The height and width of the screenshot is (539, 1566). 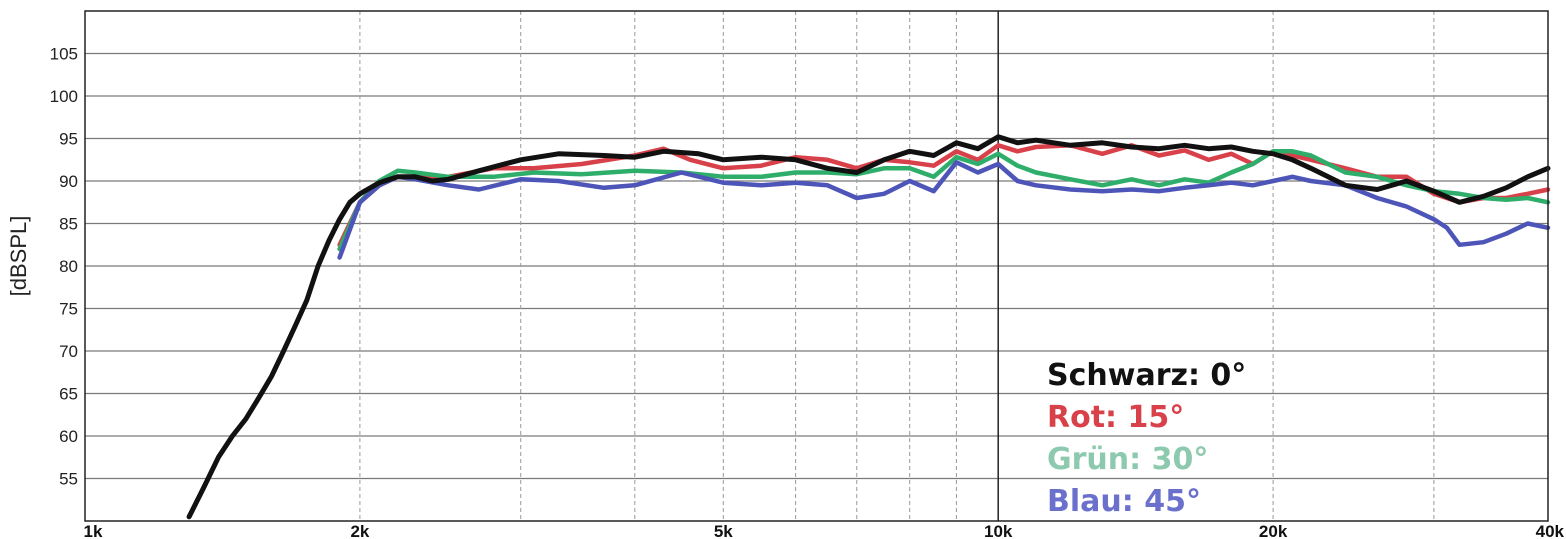 I want to click on x-tick-label: 5k, so click(x=723, y=530).